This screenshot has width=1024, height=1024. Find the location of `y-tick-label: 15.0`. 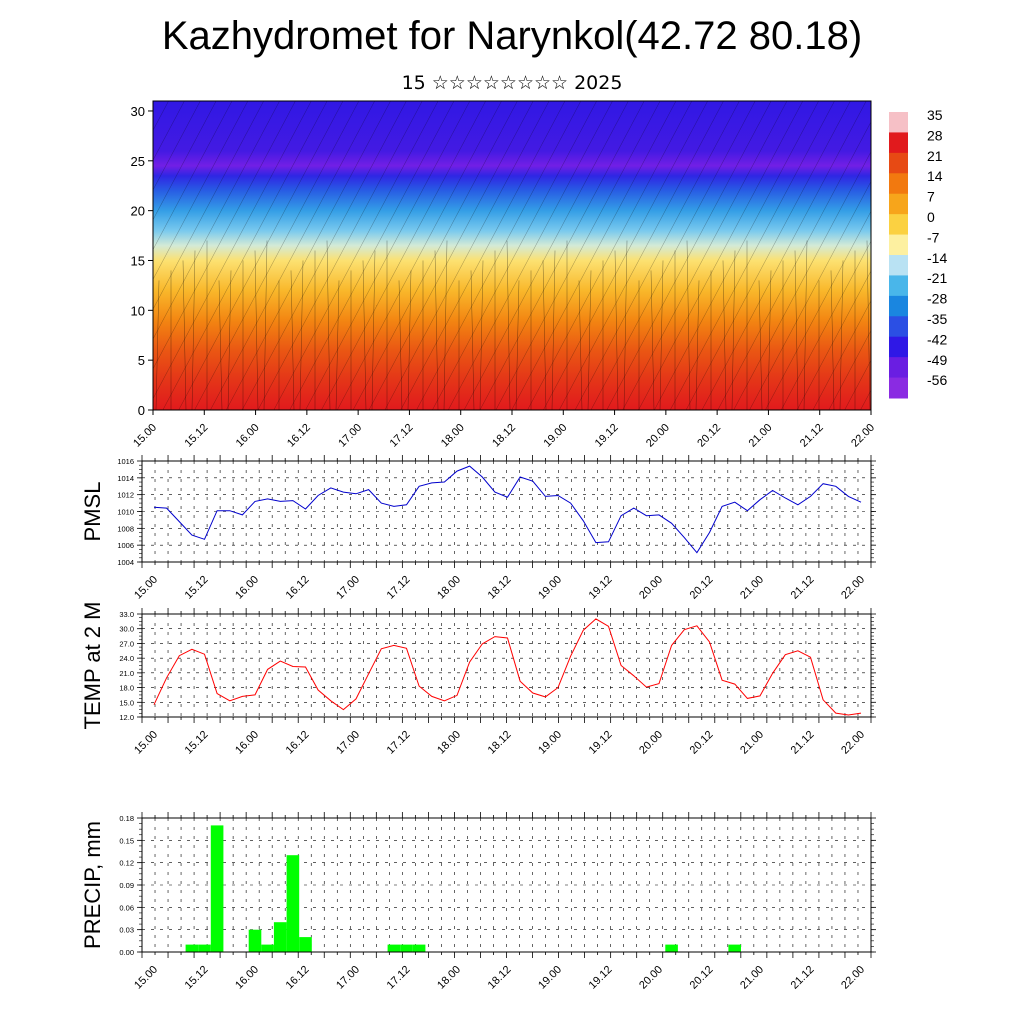

y-tick-label: 15.0 is located at coordinates (126, 702).